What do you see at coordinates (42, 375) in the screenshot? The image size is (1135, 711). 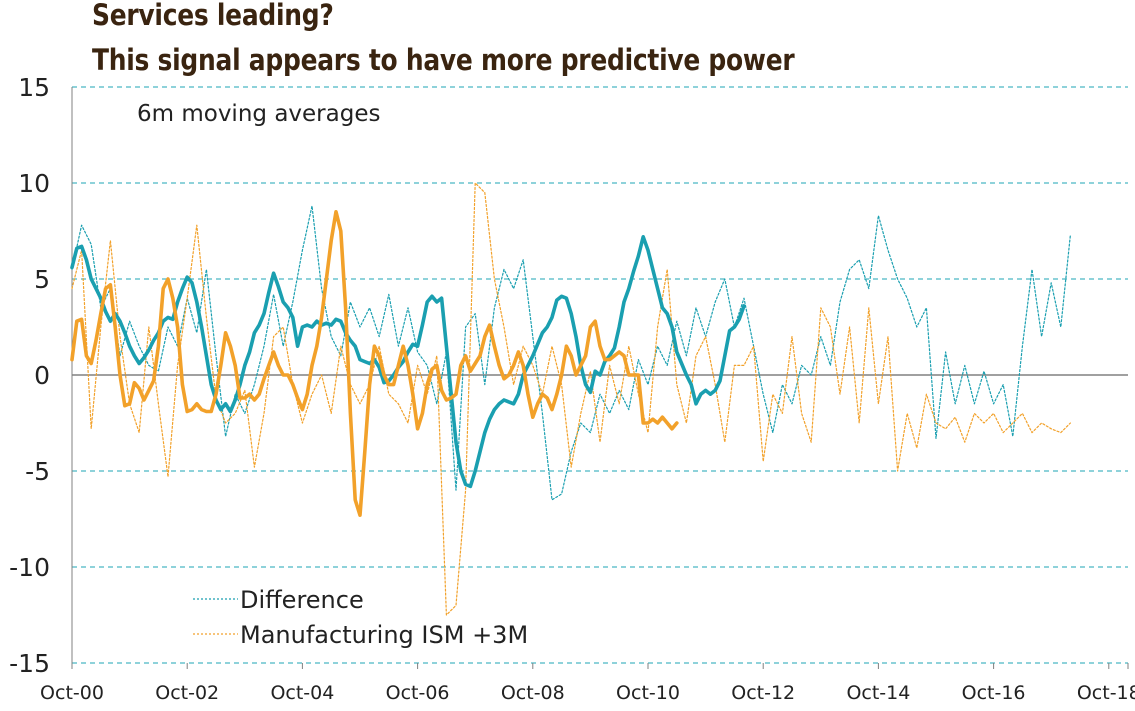 I see `y-tick-label: 0` at bounding box center [42, 375].